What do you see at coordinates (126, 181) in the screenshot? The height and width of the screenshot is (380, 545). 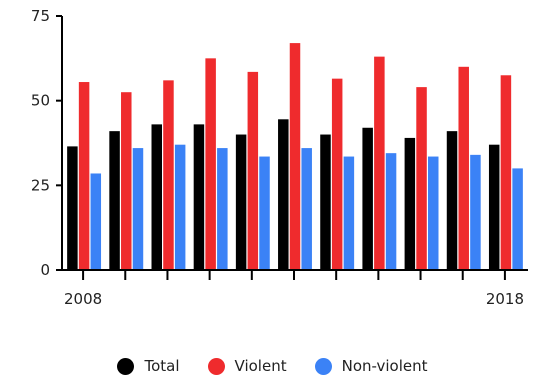 I see `bar-violent-2009` at bounding box center [126, 181].